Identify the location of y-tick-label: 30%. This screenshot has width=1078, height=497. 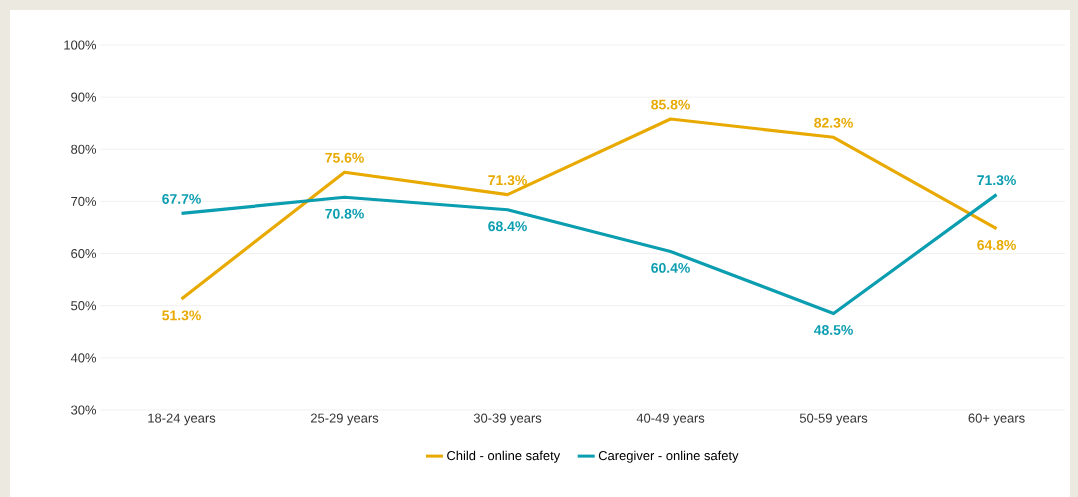
(84, 410).